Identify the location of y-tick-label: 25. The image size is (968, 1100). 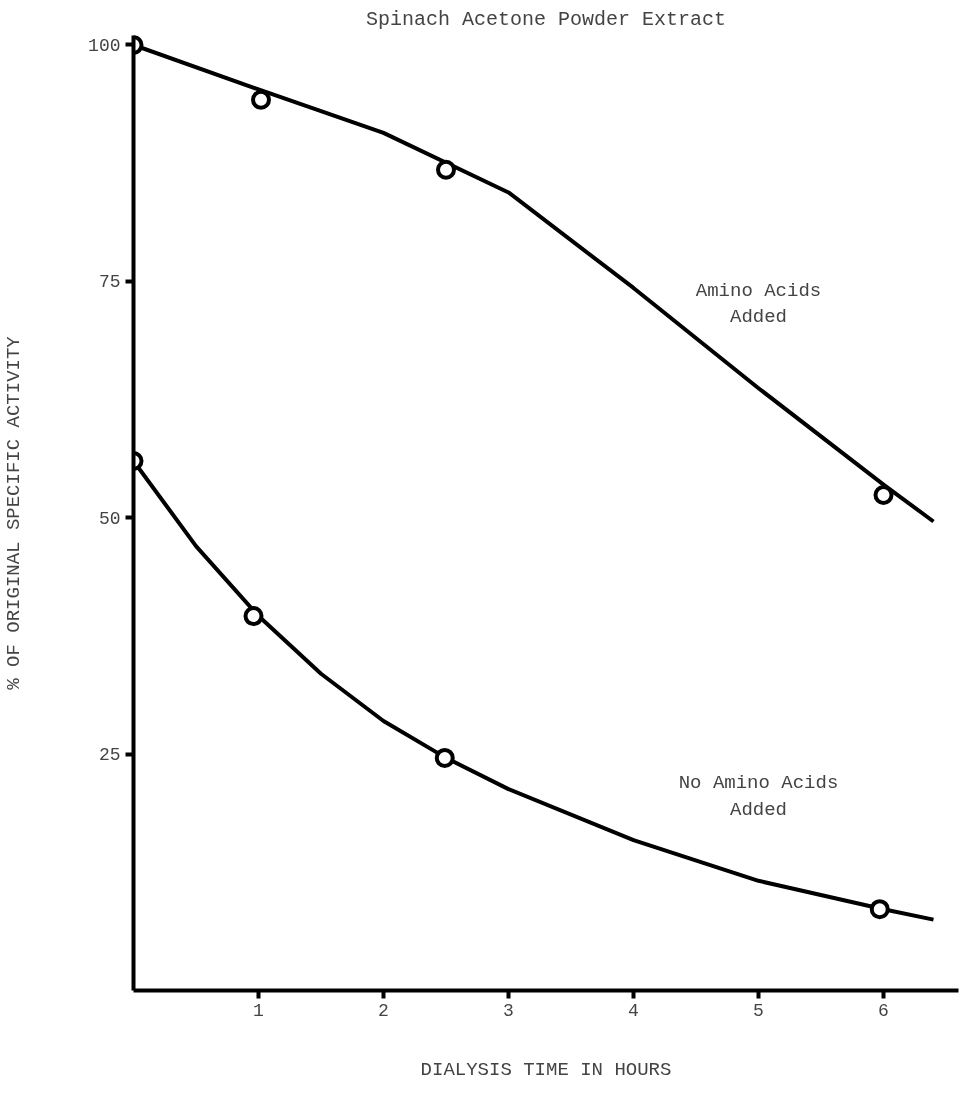
(109, 755).